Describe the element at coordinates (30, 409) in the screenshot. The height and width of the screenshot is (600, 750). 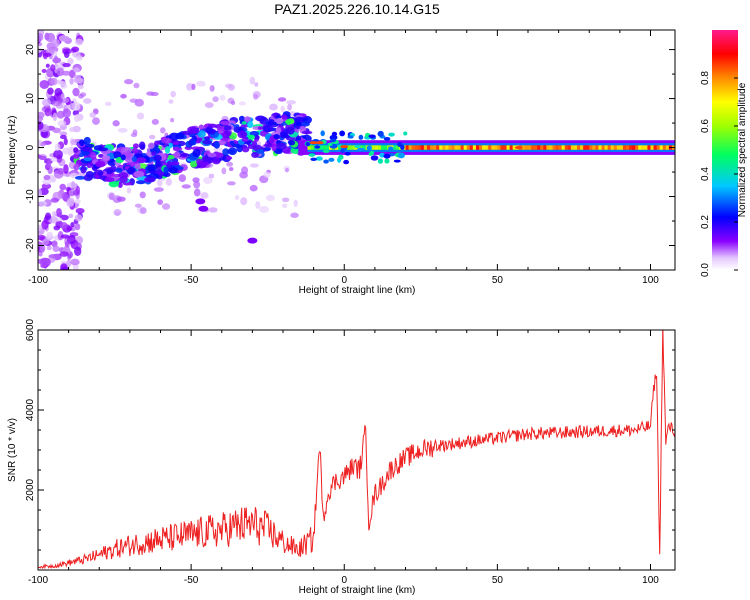
I see `y-tick-label: 4000` at that location.